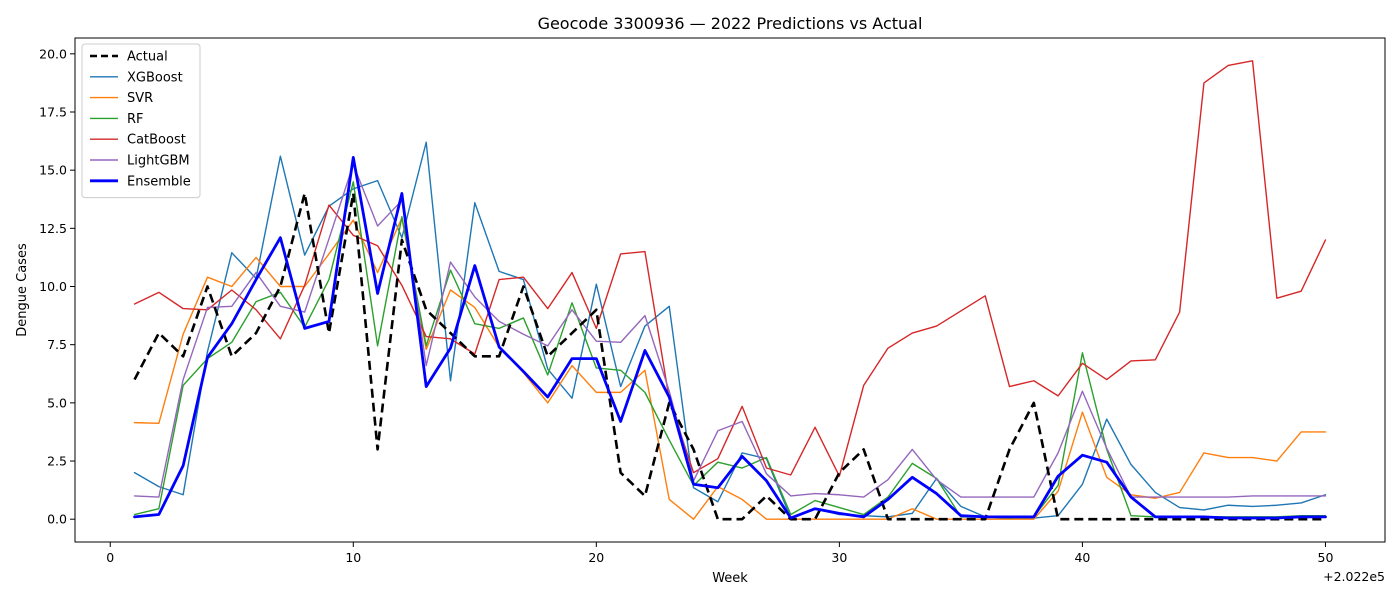 Image resolution: width=1400 pixels, height=600 pixels. Describe the element at coordinates (1082, 557) in the screenshot. I see `x-tick-label: 40` at that location.